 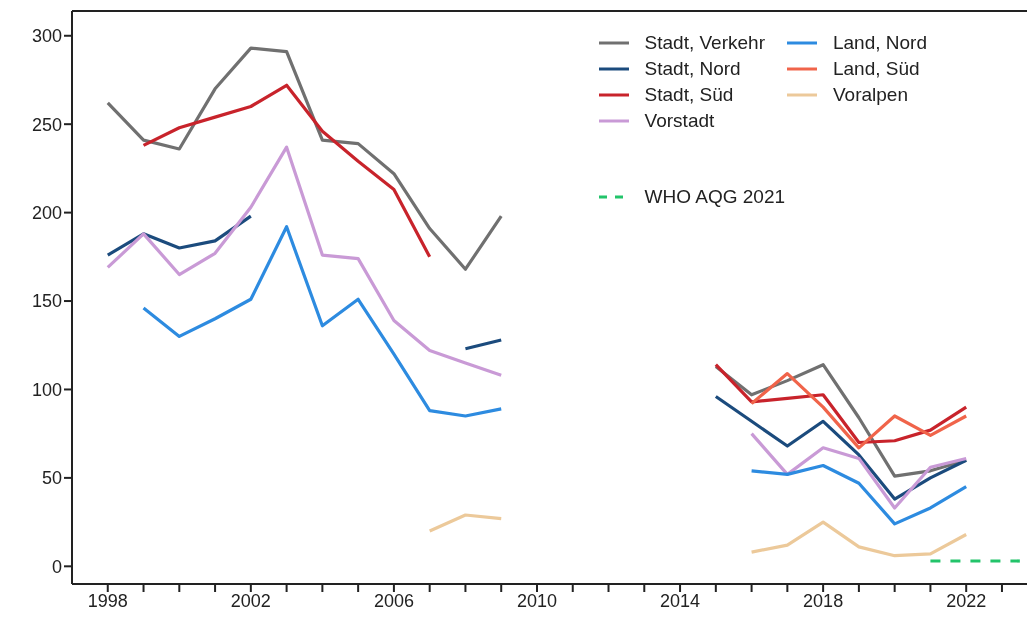 What do you see at coordinates (107, 600) in the screenshot?
I see `x-tick-label: 1998` at bounding box center [107, 600].